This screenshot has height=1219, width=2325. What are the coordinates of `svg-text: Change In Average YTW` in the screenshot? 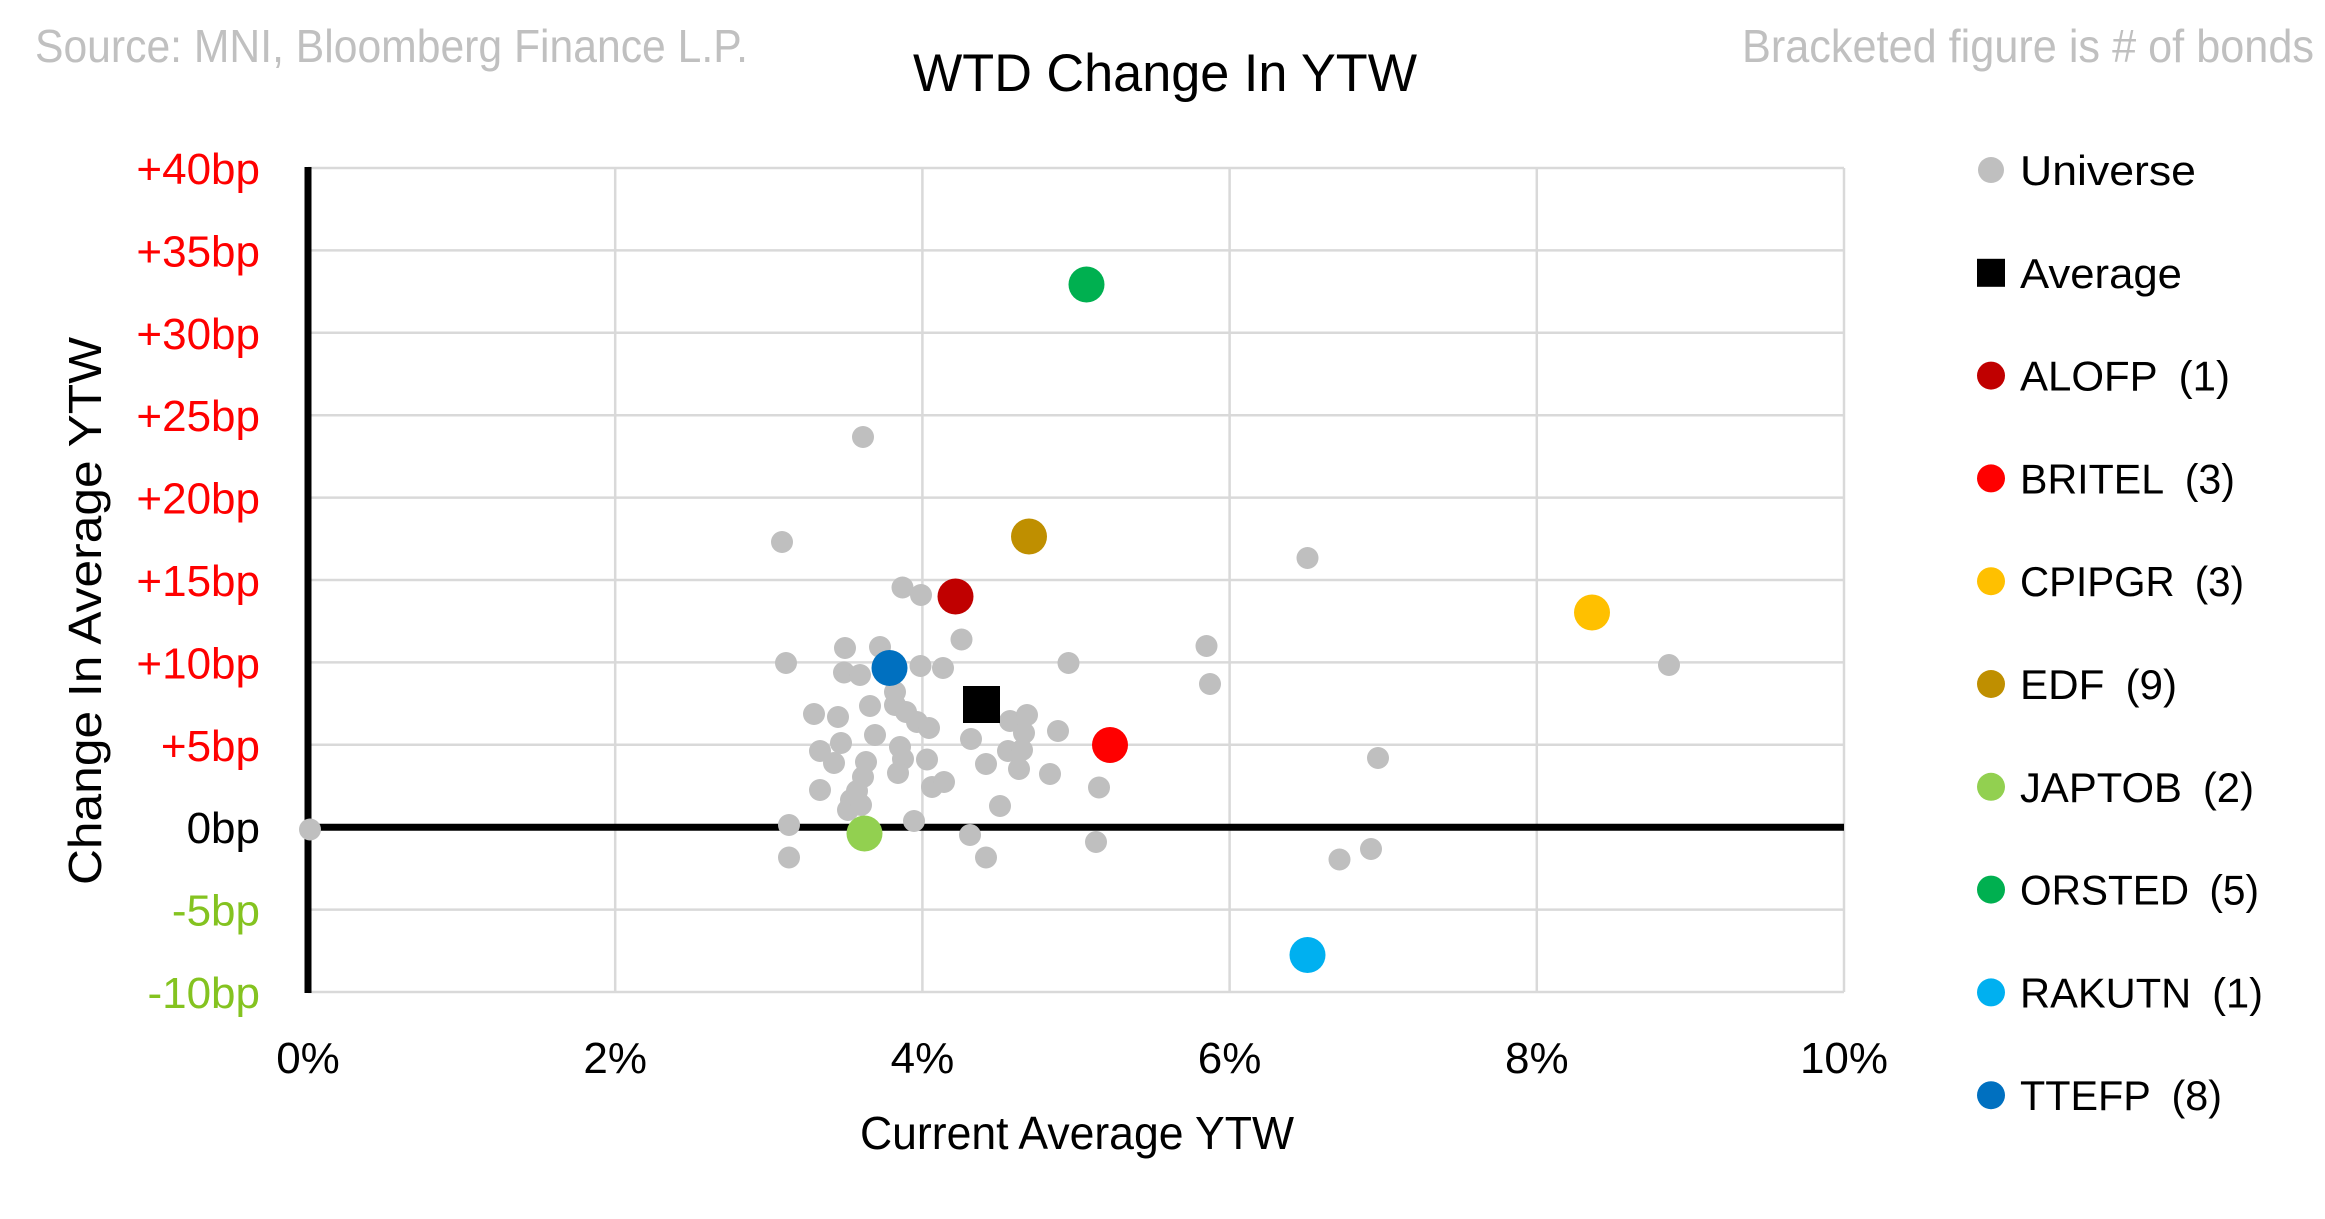 It's located at (85, 610).